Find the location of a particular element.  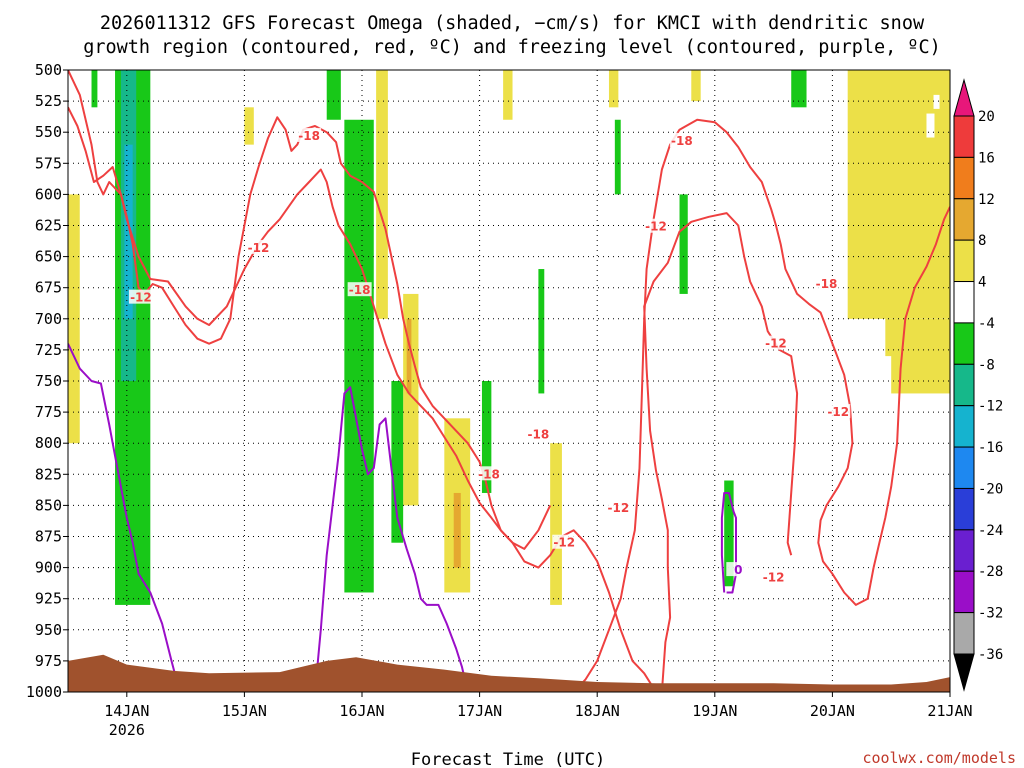

x-tick-label: 21JAN is located at coordinates (949, 711).